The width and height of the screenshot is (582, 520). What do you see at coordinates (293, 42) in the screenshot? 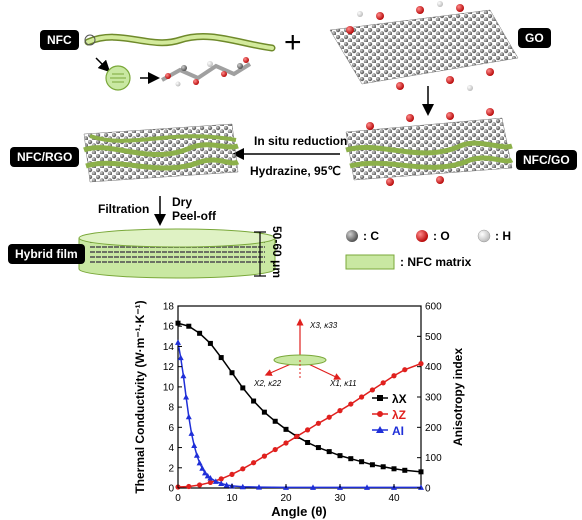
I see `plus-sign: +` at bounding box center [293, 42].